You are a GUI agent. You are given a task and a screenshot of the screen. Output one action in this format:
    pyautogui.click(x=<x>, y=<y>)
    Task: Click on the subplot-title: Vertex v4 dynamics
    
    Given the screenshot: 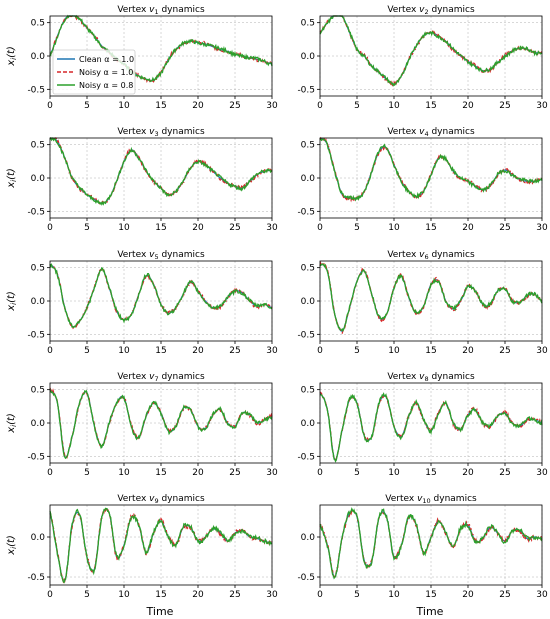 What is the action you would take?
    pyautogui.click(x=431, y=132)
    